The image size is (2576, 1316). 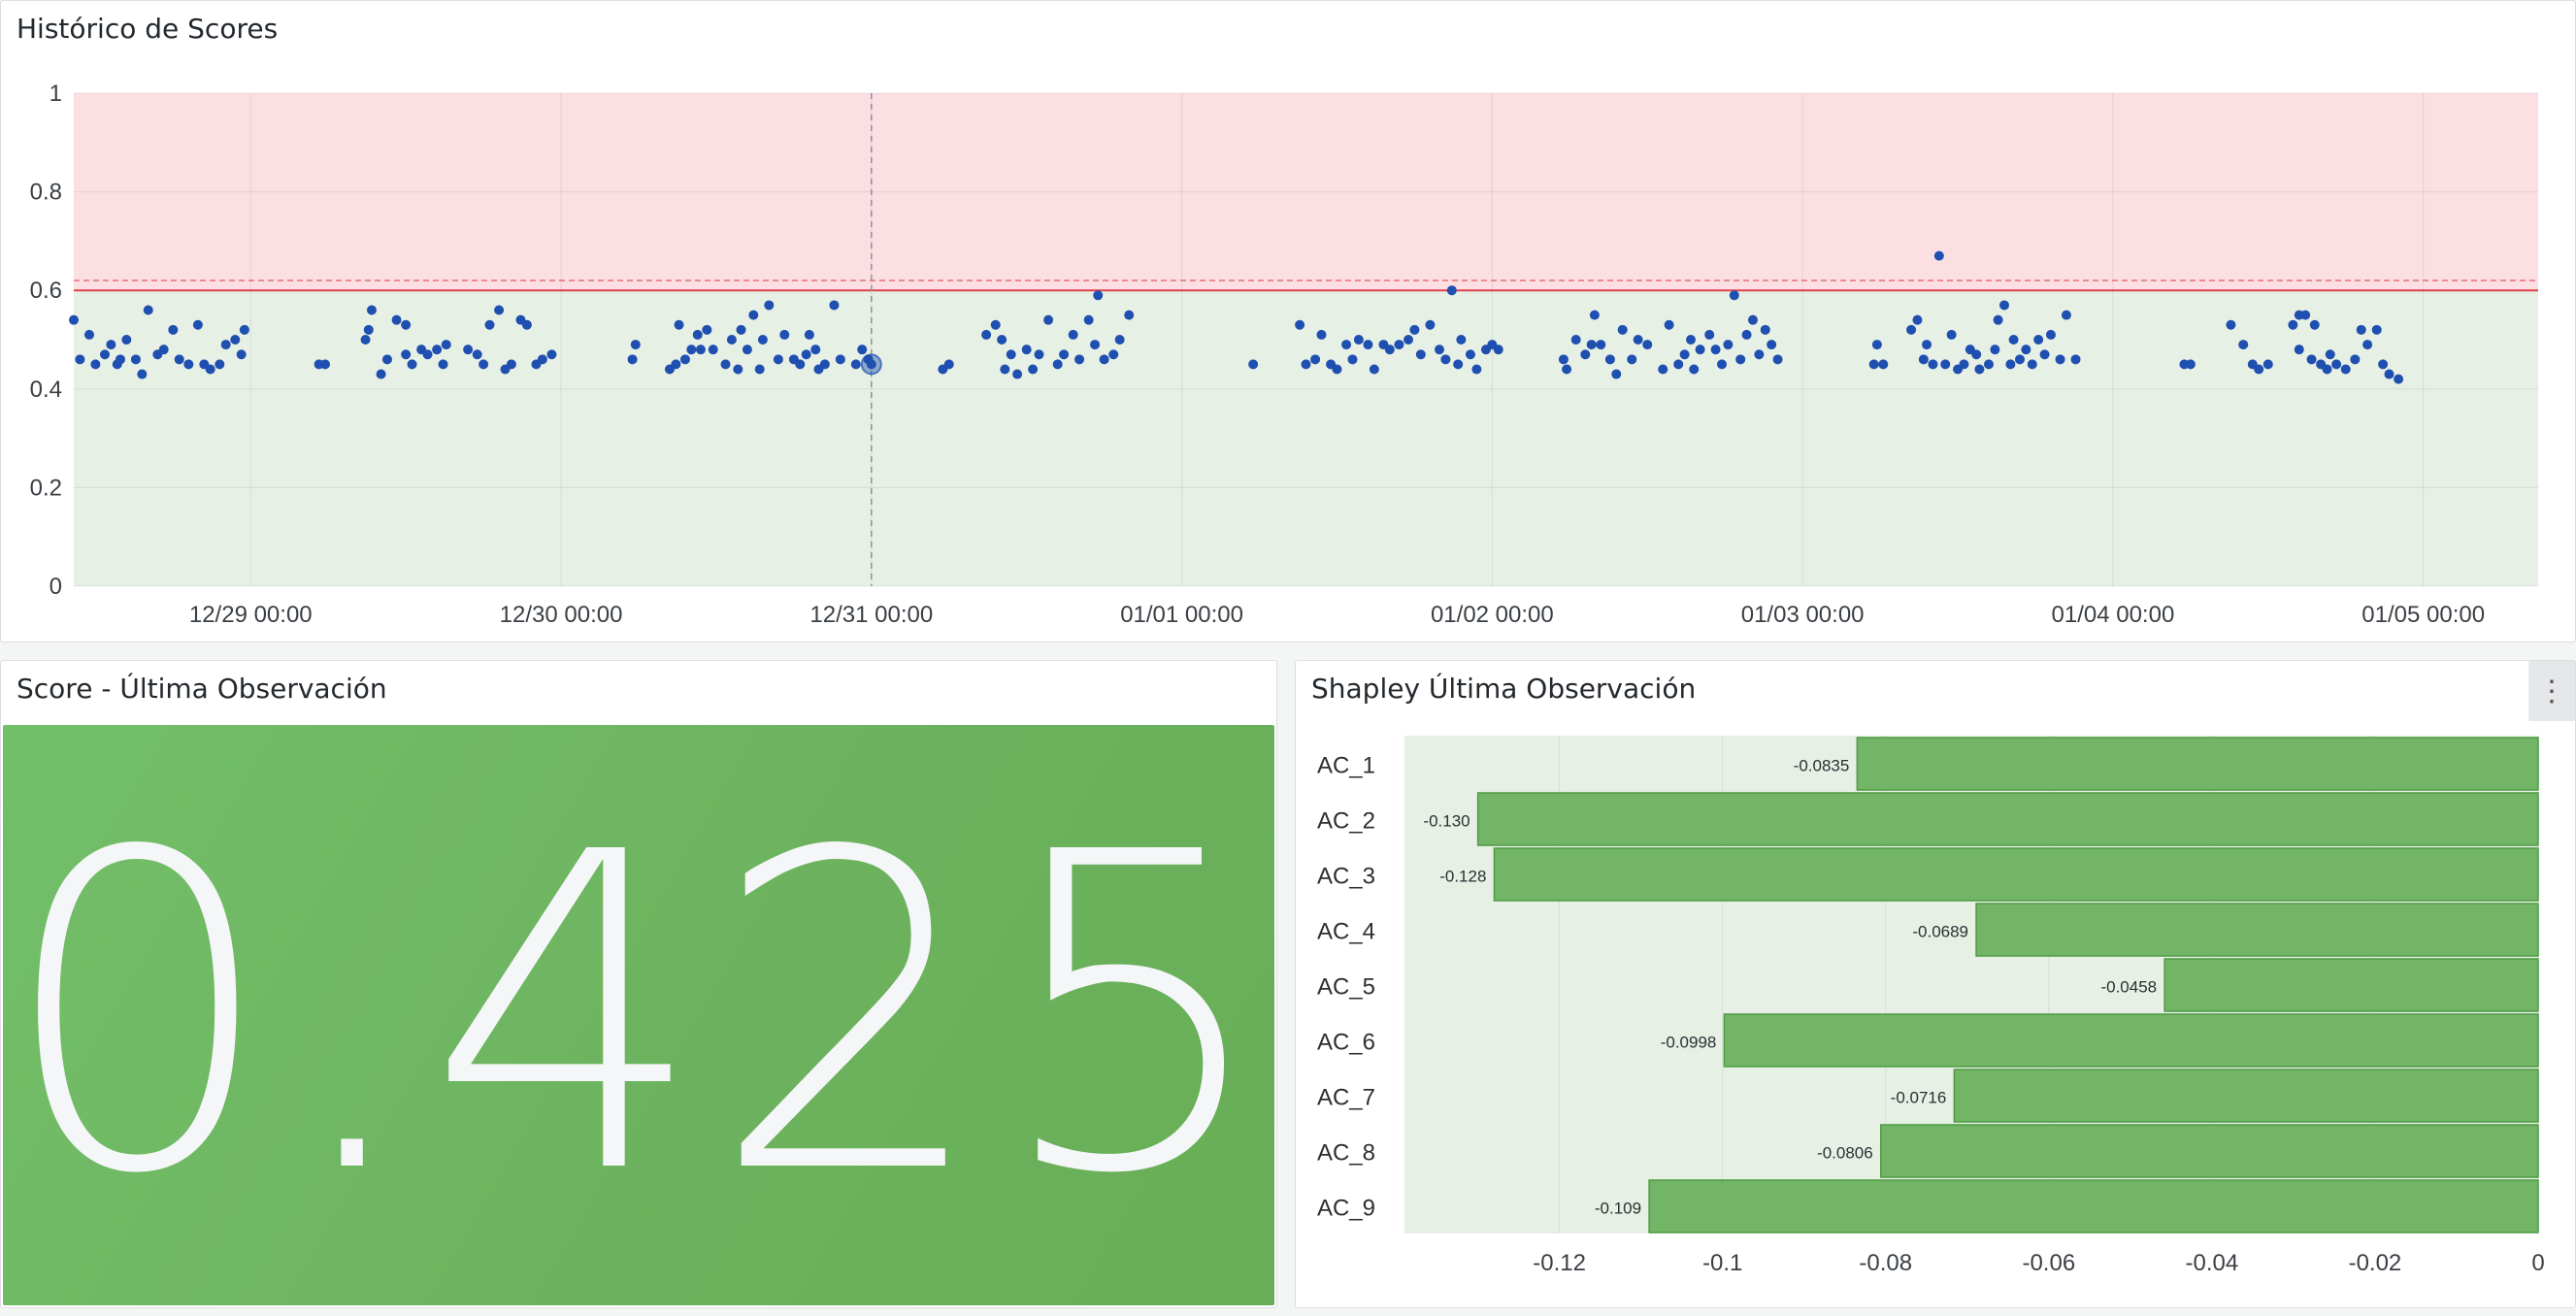 I want to click on category-label: AC_9, so click(x=1346, y=1209).